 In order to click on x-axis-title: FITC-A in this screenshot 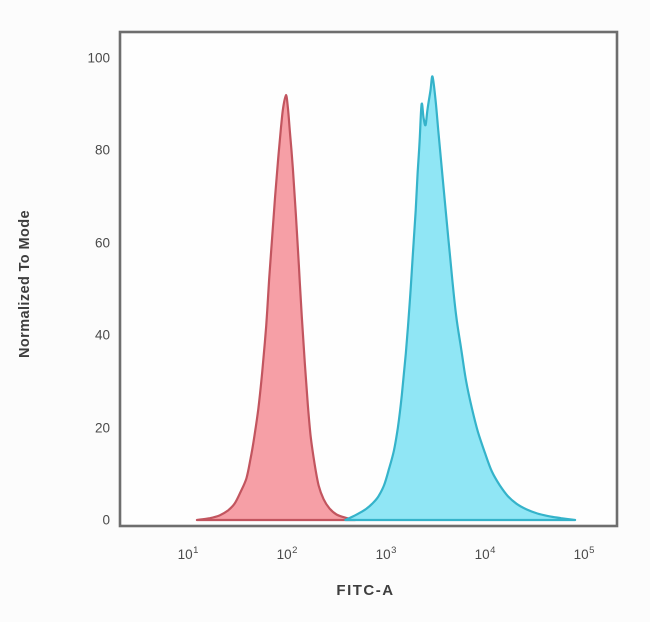, I will do `click(365, 590)`.